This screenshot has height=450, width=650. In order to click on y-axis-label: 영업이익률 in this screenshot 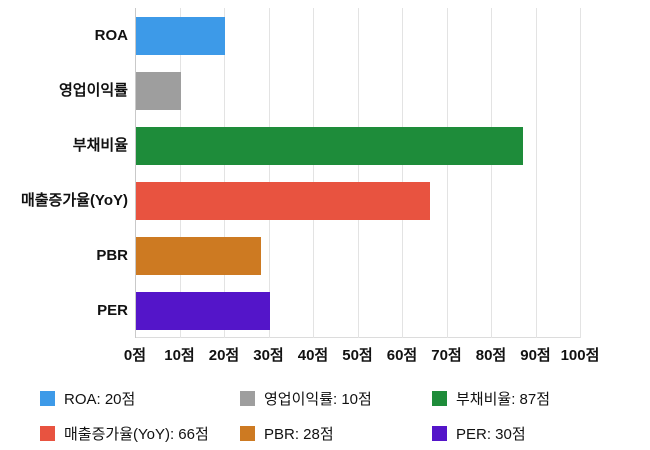, I will do `click(93, 90)`.